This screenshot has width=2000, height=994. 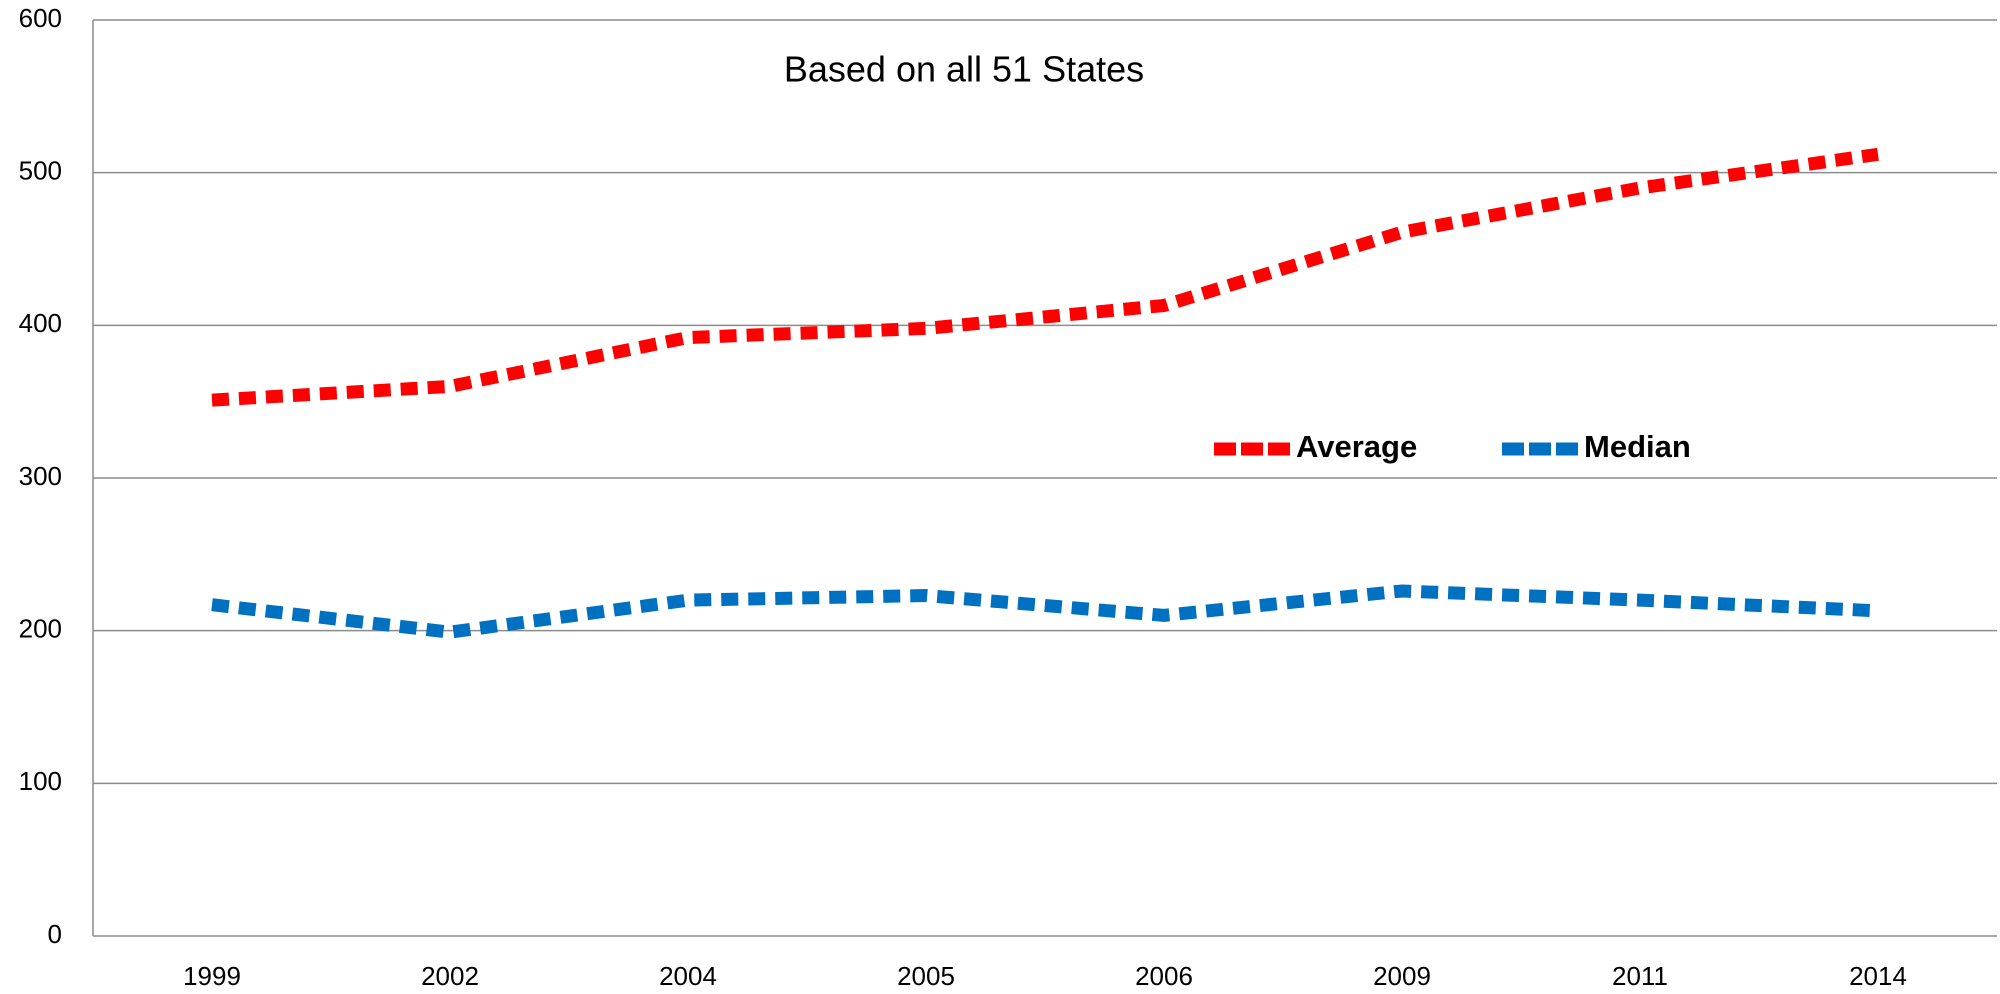 I want to click on x-tick-label: 2009, so click(x=1402, y=976).